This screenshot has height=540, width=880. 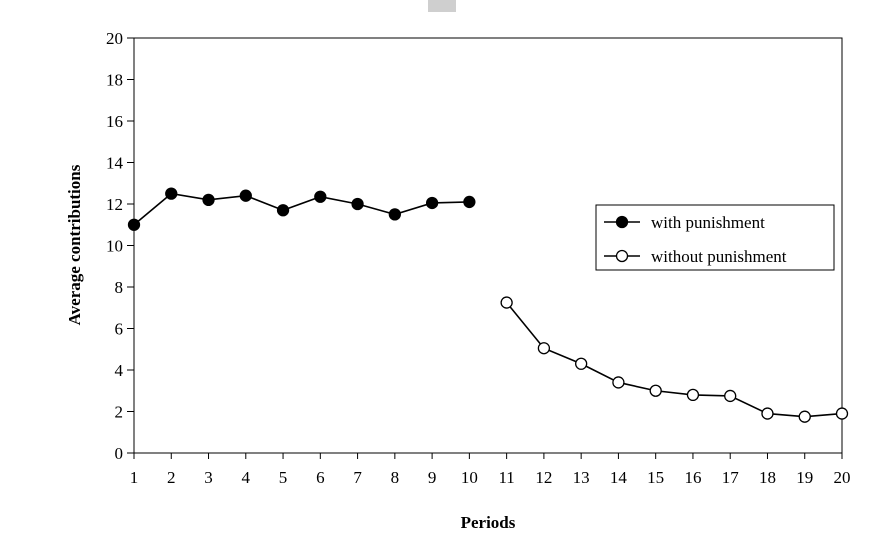 I want to click on legend-label-without-punishment: without punishment, so click(x=719, y=256).